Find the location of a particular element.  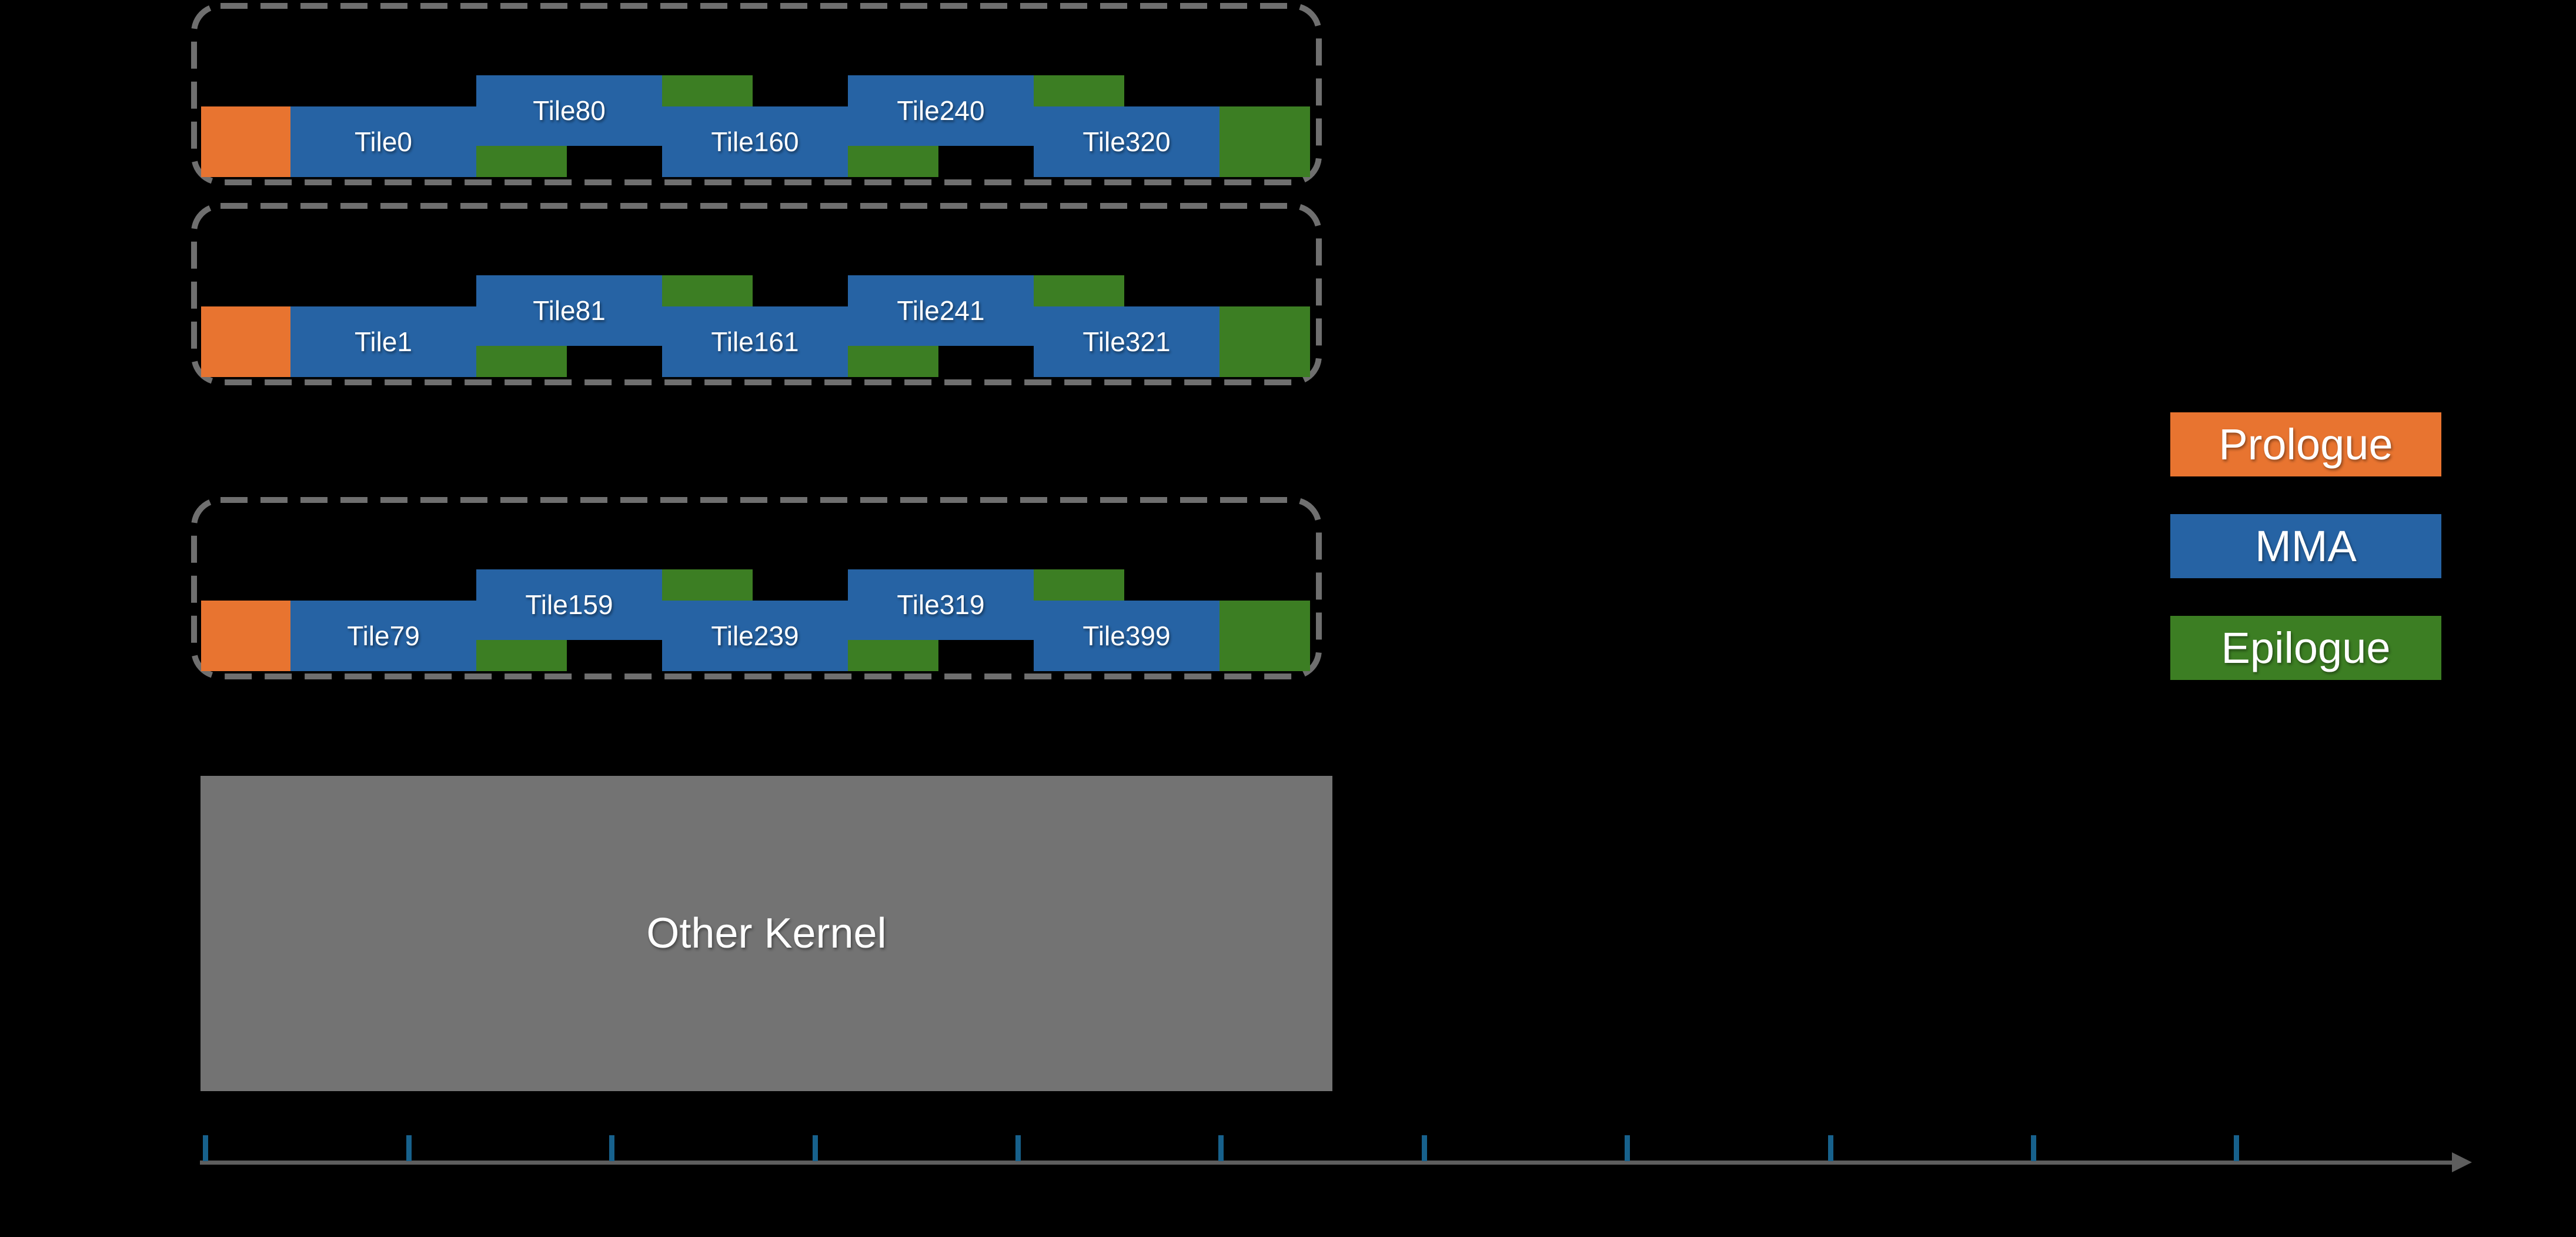

legend-item-mma: MMA is located at coordinates (2305, 546).